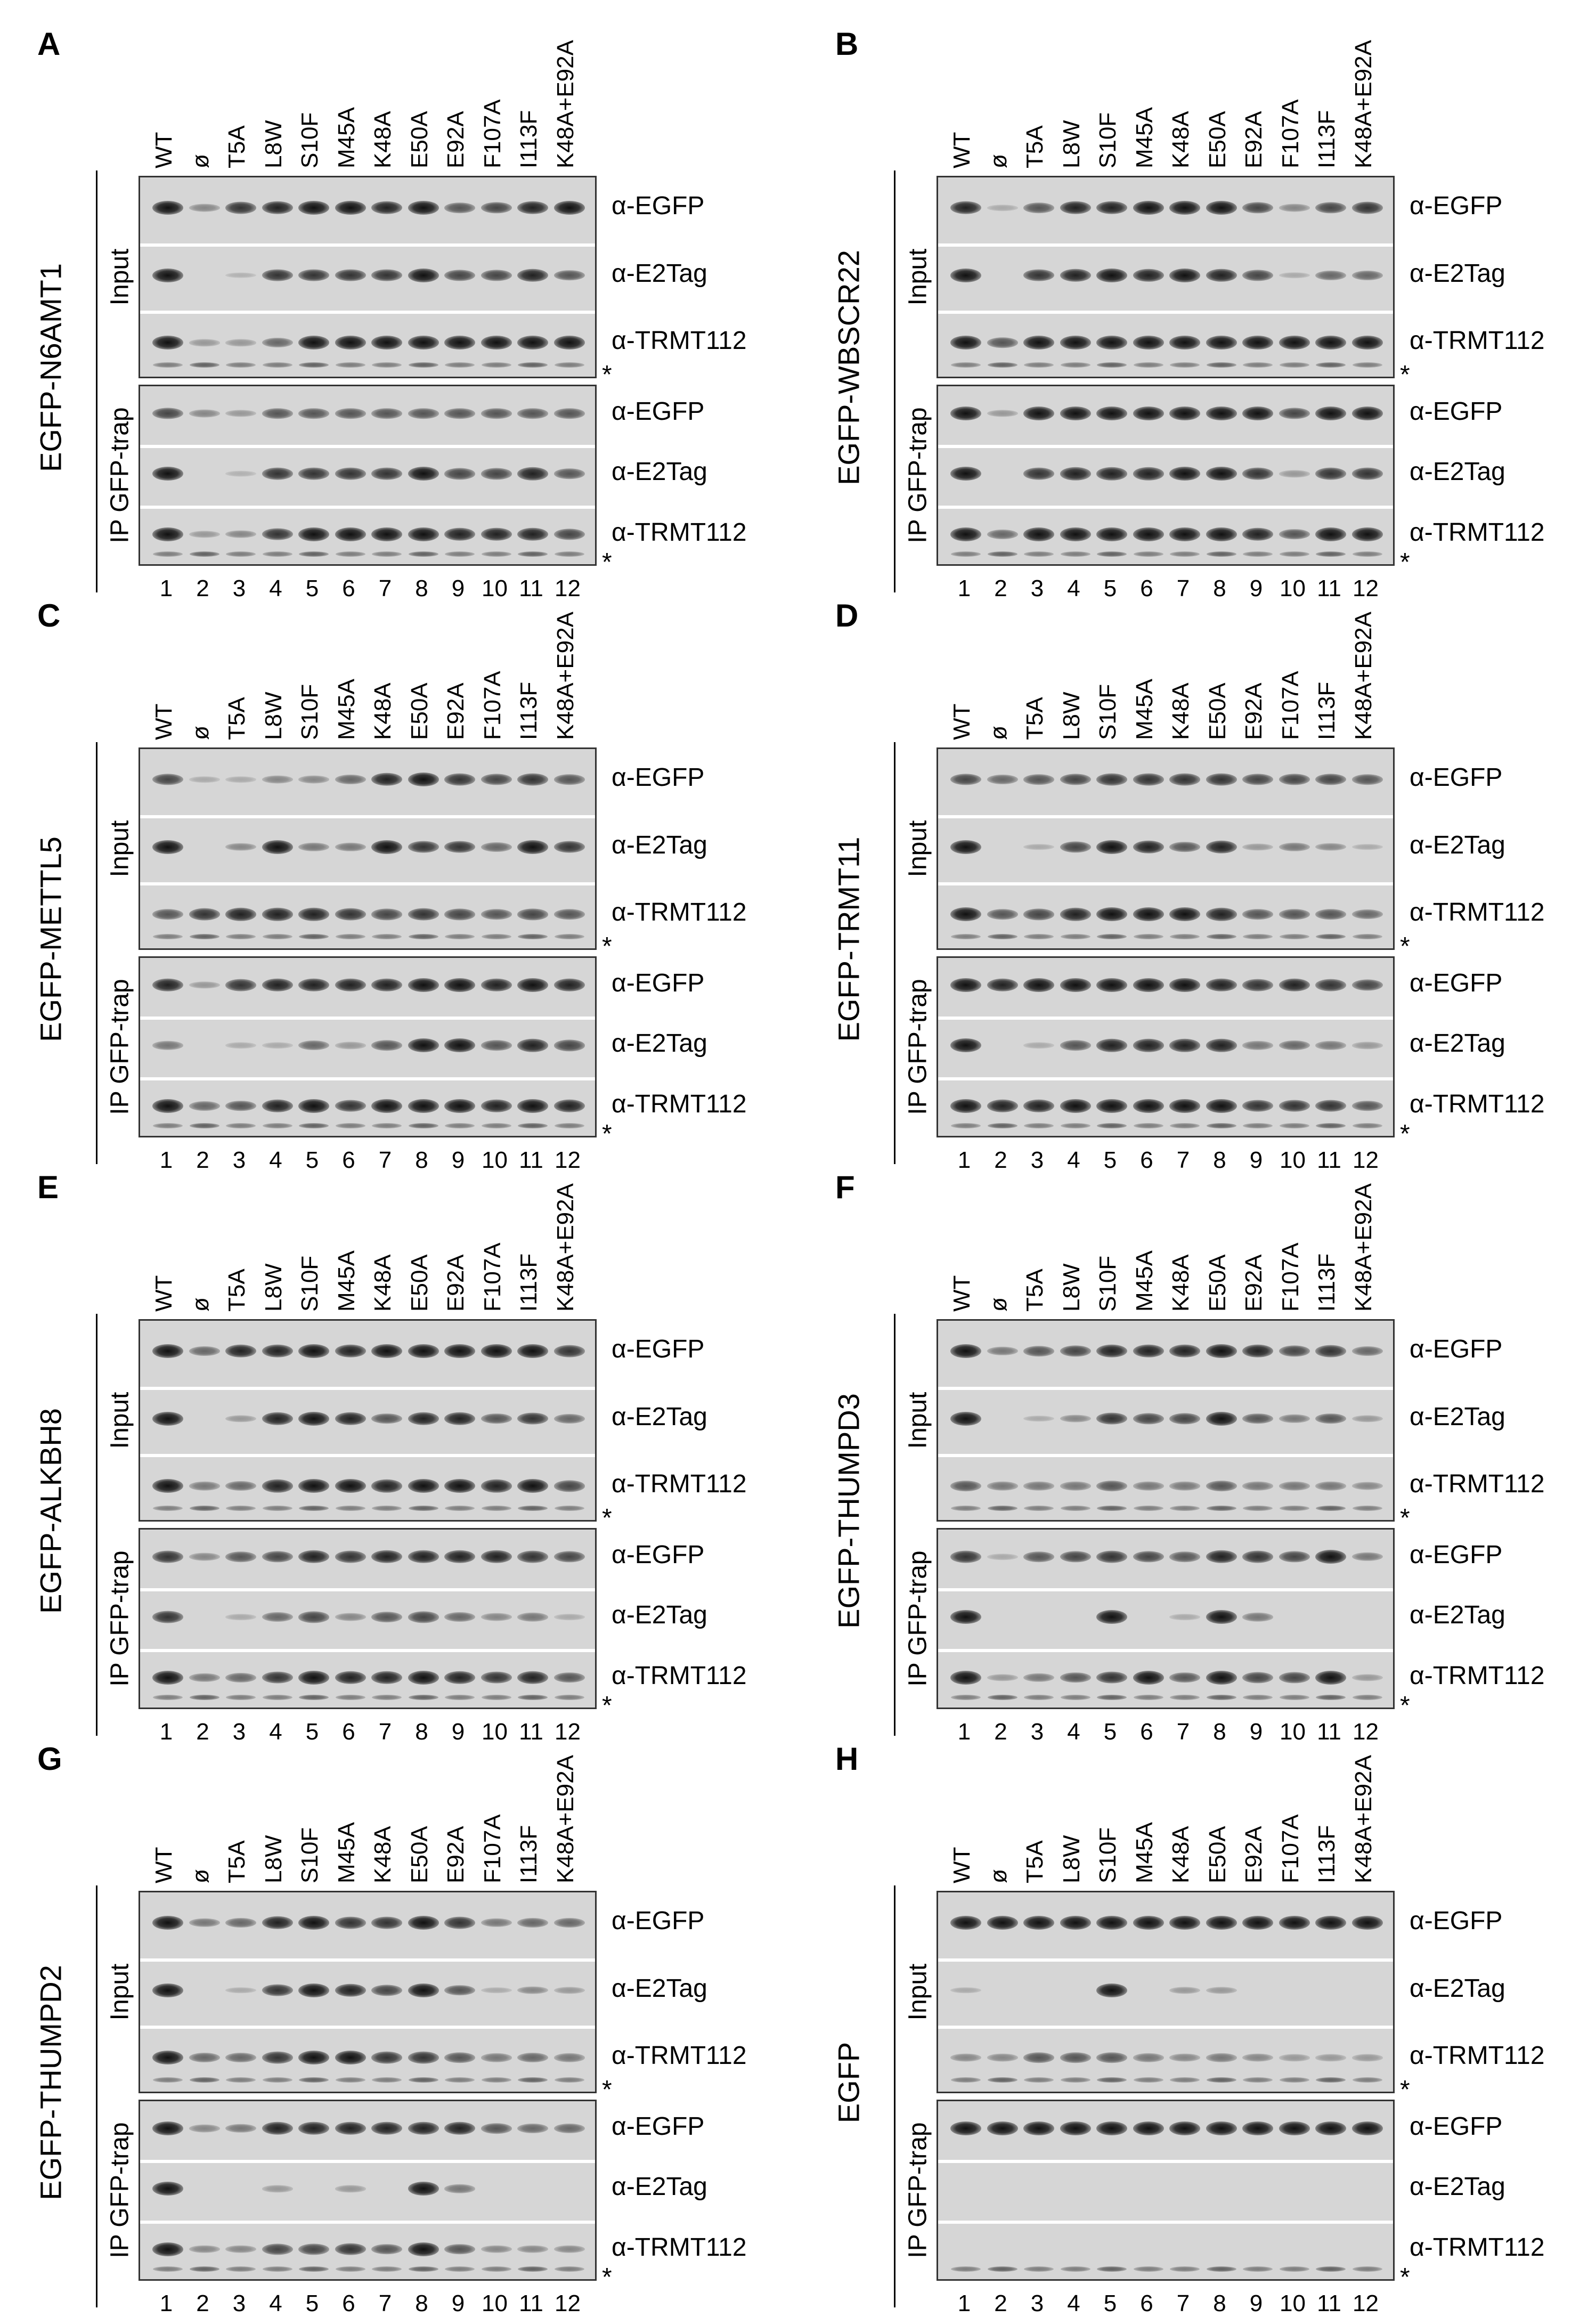  What do you see at coordinates (237, 718) in the screenshot?
I see `mutant-label: T5A` at bounding box center [237, 718].